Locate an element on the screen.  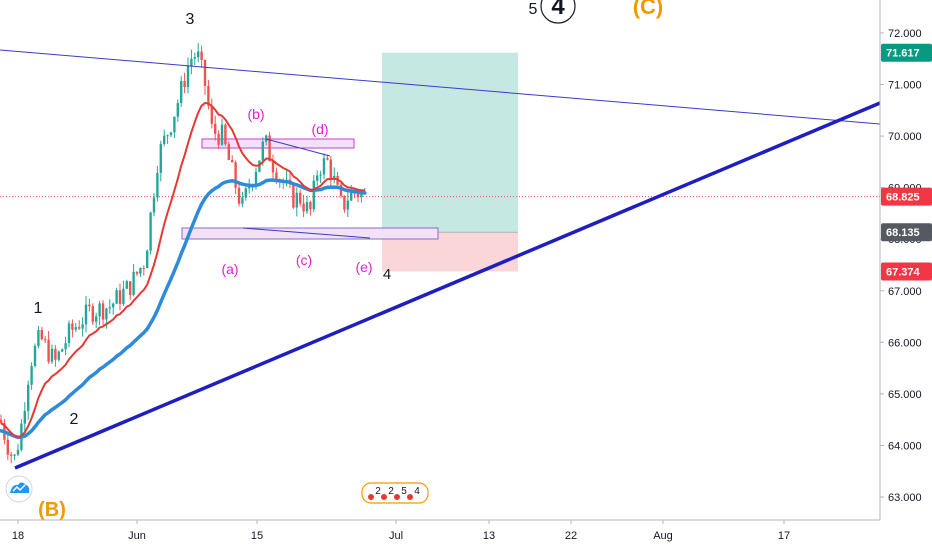
y-tick-label: 64.000 is located at coordinates (905, 446).